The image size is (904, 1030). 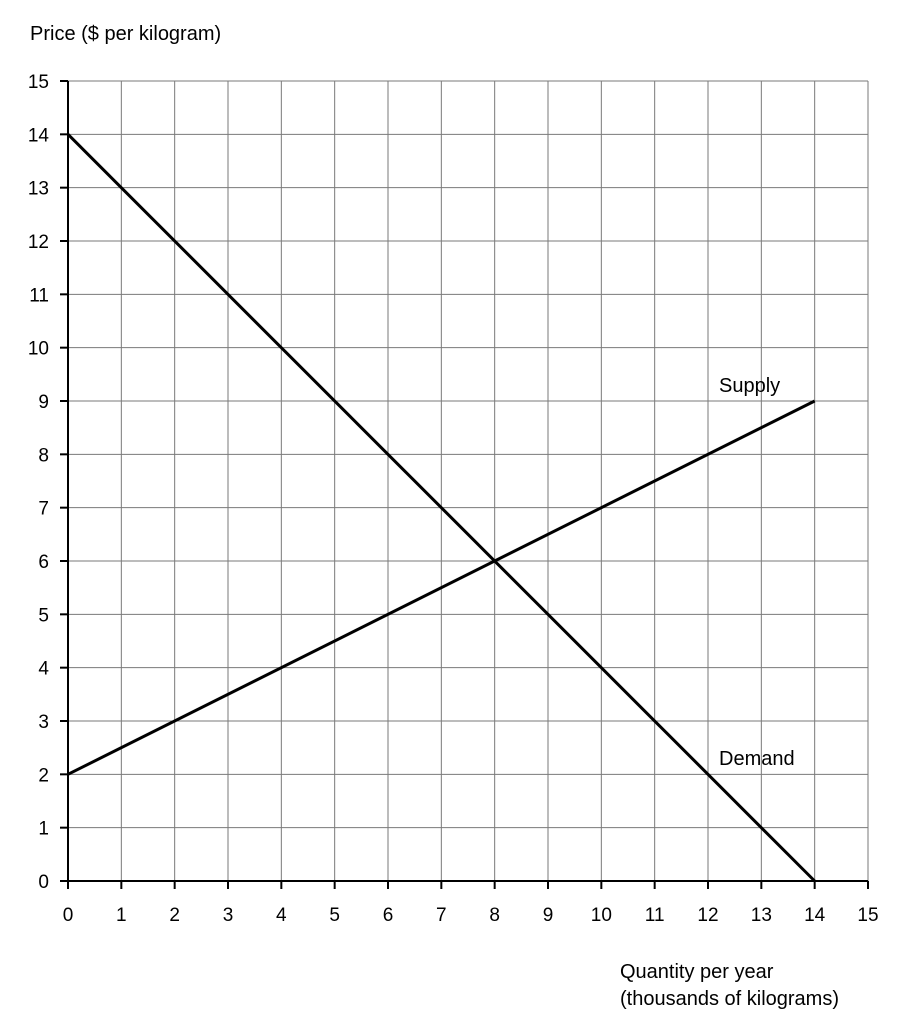 I want to click on x-tick-label-15: 15, so click(x=867, y=915).